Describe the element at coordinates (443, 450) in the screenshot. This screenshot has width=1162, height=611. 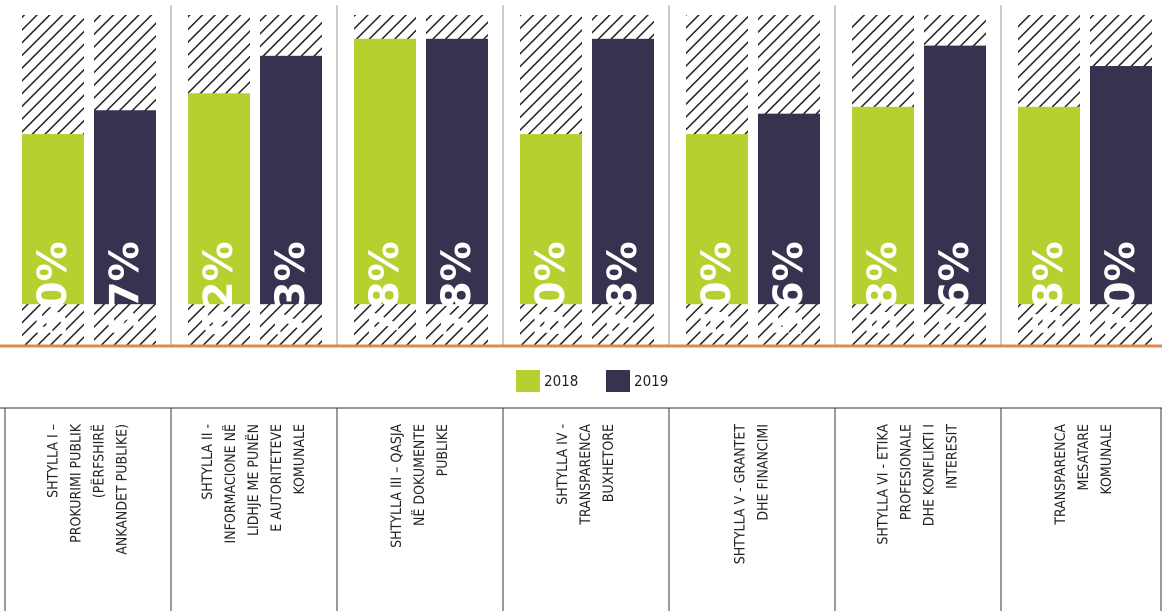
I see `category-label: PUBLIKE` at that location.